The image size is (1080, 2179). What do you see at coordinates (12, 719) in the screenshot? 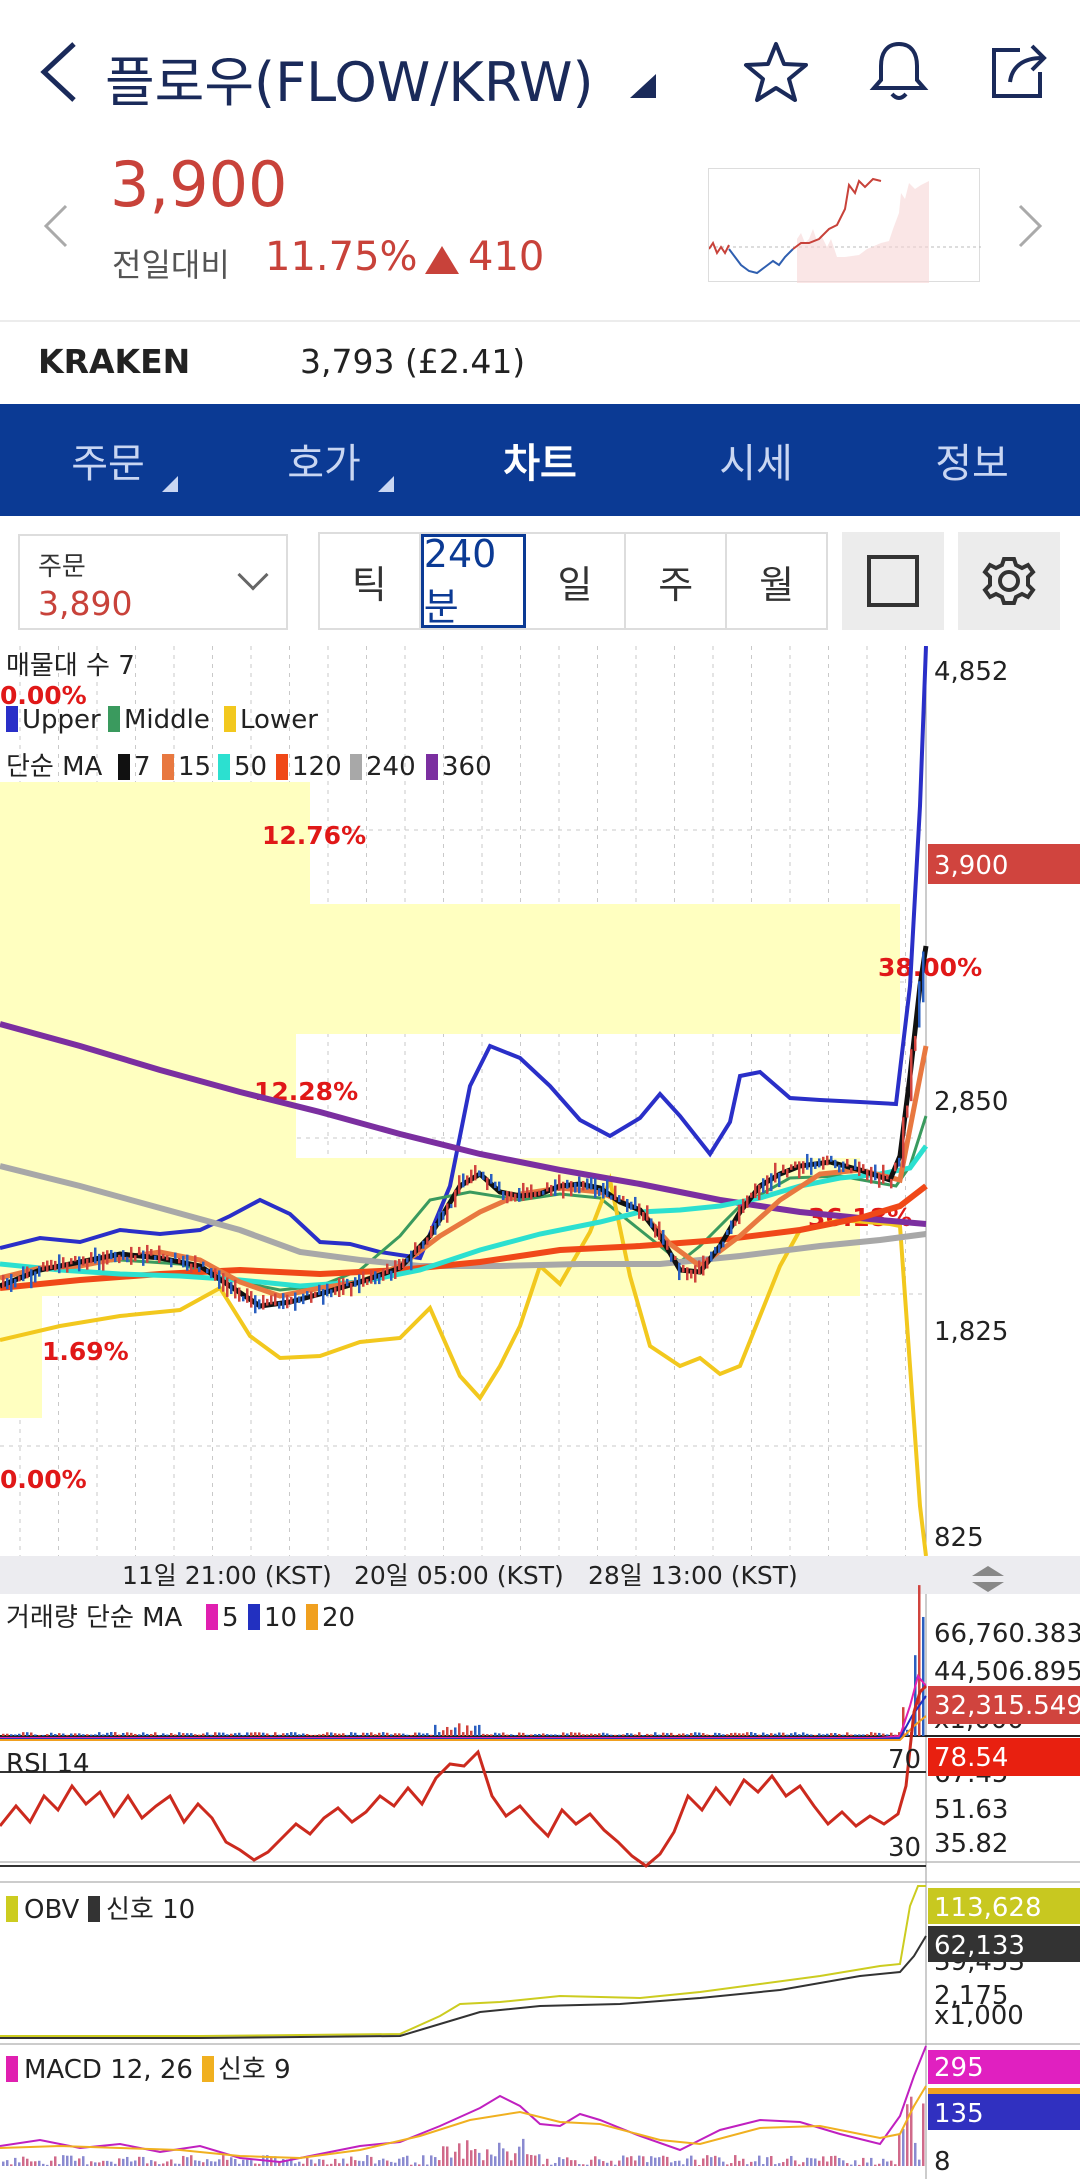
I see `legend-swatch` at bounding box center [12, 719].